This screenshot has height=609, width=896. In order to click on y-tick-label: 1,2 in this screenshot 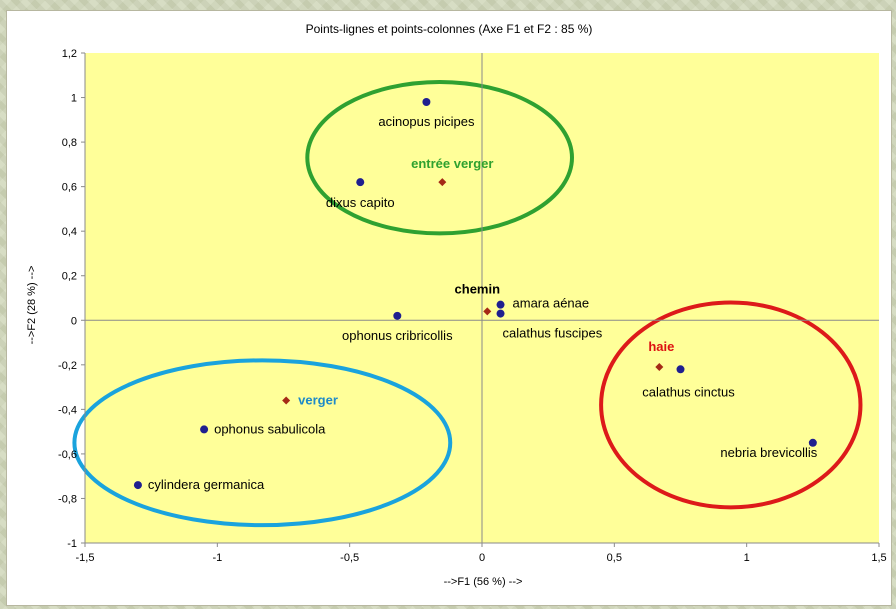, I will do `click(69, 54)`.